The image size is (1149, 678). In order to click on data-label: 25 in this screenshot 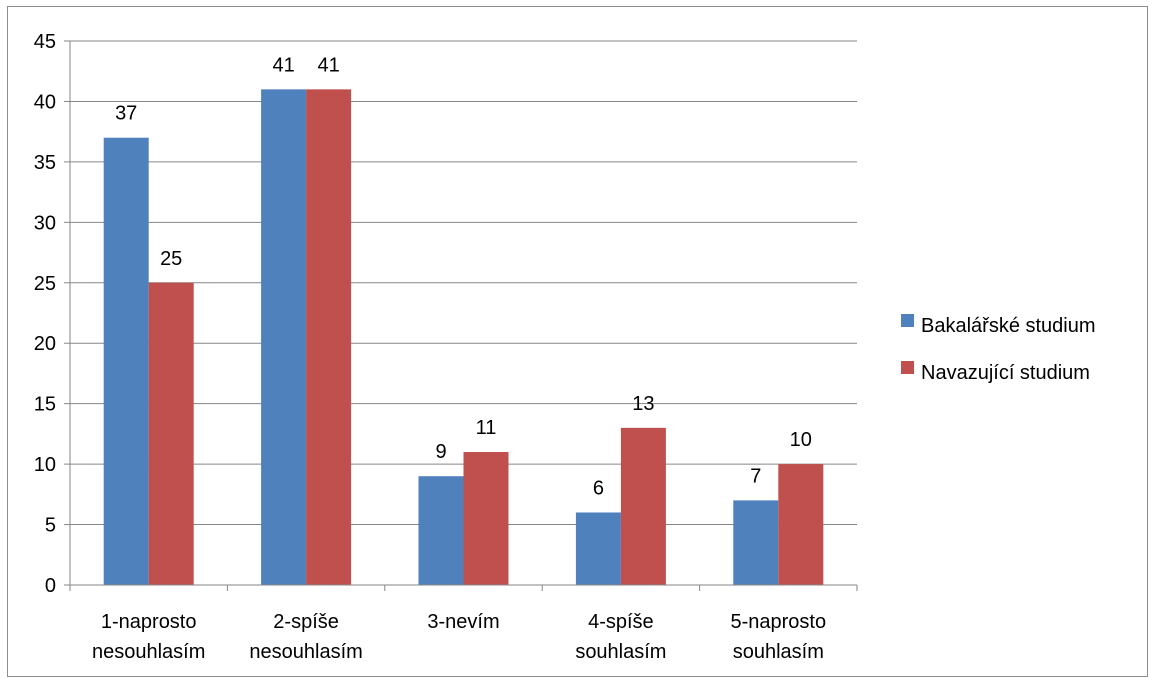, I will do `click(171, 259)`.